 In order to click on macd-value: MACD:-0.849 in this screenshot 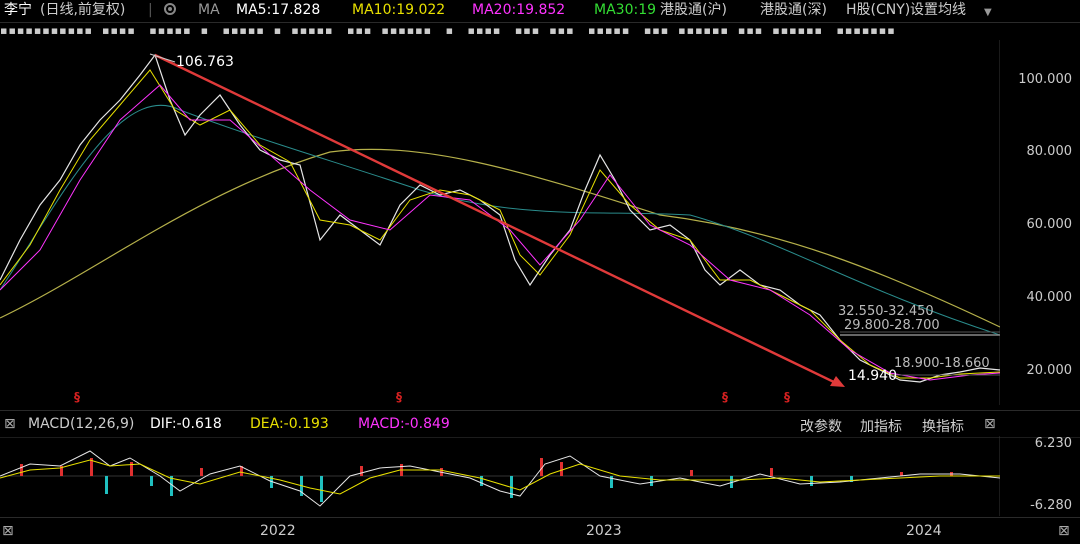, I will do `click(404, 424)`.